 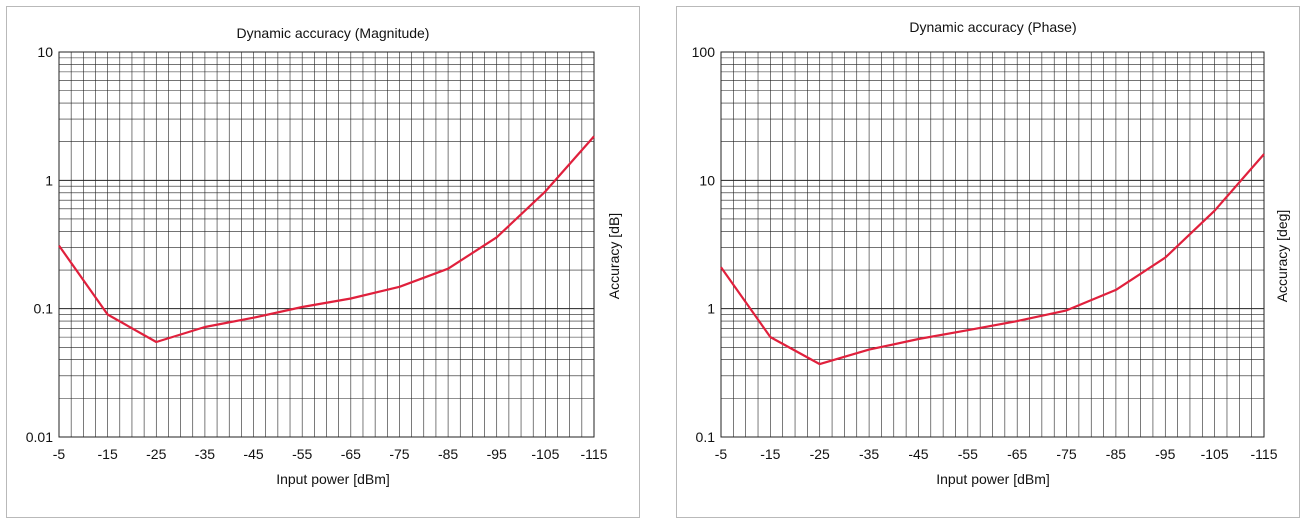 I want to click on y-tick-label: 100, so click(x=704, y=52).